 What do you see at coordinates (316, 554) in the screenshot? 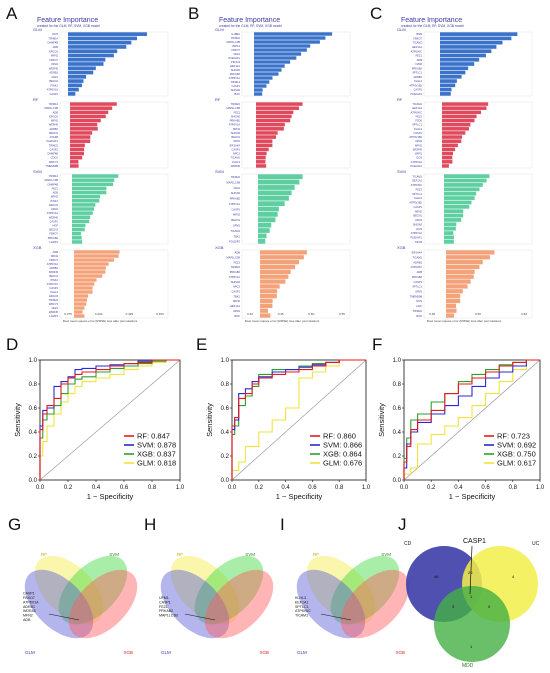
I see `venn-set-label: RF` at bounding box center [316, 554].